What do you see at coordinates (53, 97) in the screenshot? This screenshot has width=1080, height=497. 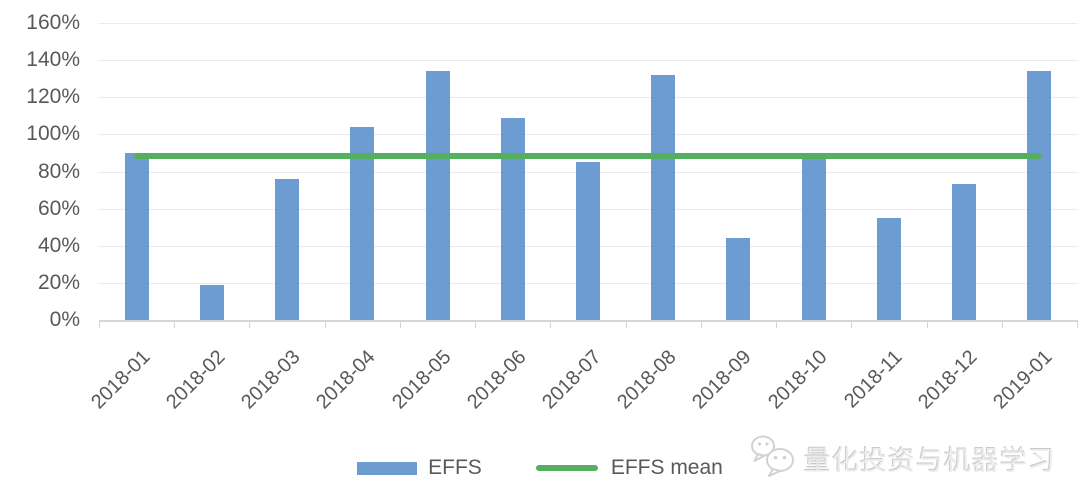 I see `y-axis-tick-label: 120%` at bounding box center [53, 97].